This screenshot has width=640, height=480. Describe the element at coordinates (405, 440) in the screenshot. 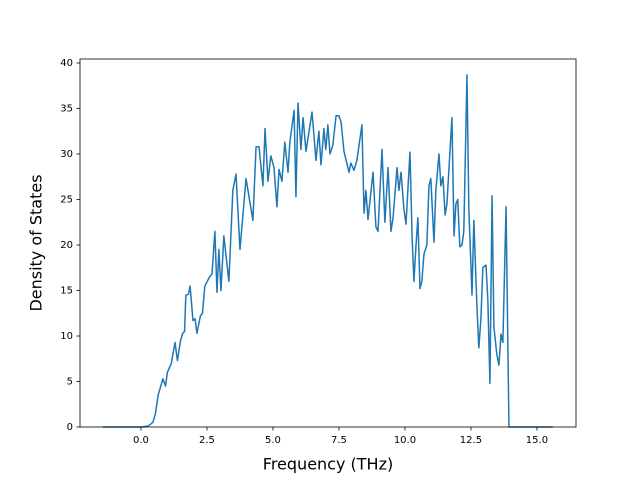

I see `x-tick-label: 10.0` at that location.